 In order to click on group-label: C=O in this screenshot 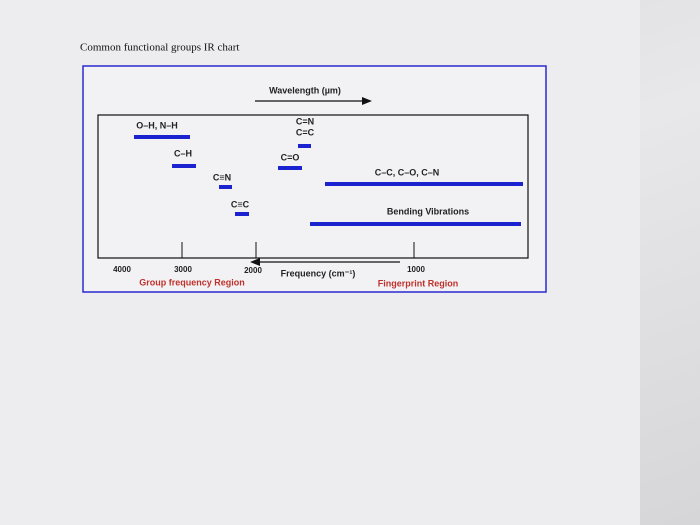, I will do `click(290, 157)`.